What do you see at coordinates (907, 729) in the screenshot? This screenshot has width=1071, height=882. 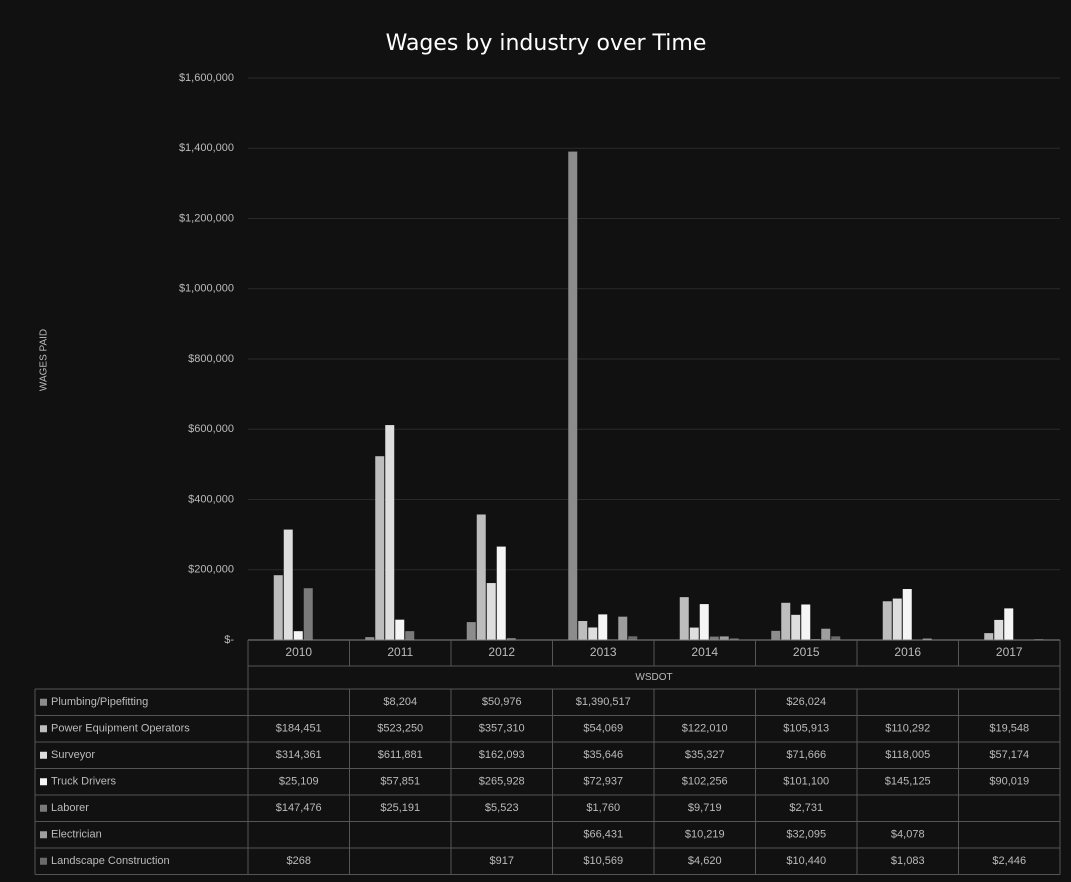 I see `table-cell: $110,292` at bounding box center [907, 729].